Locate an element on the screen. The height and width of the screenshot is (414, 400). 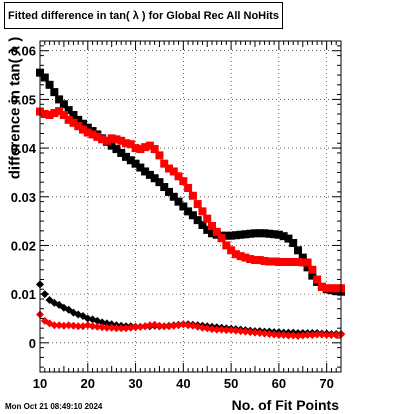
y-tick-label: 0.01 is located at coordinates (23, 294).